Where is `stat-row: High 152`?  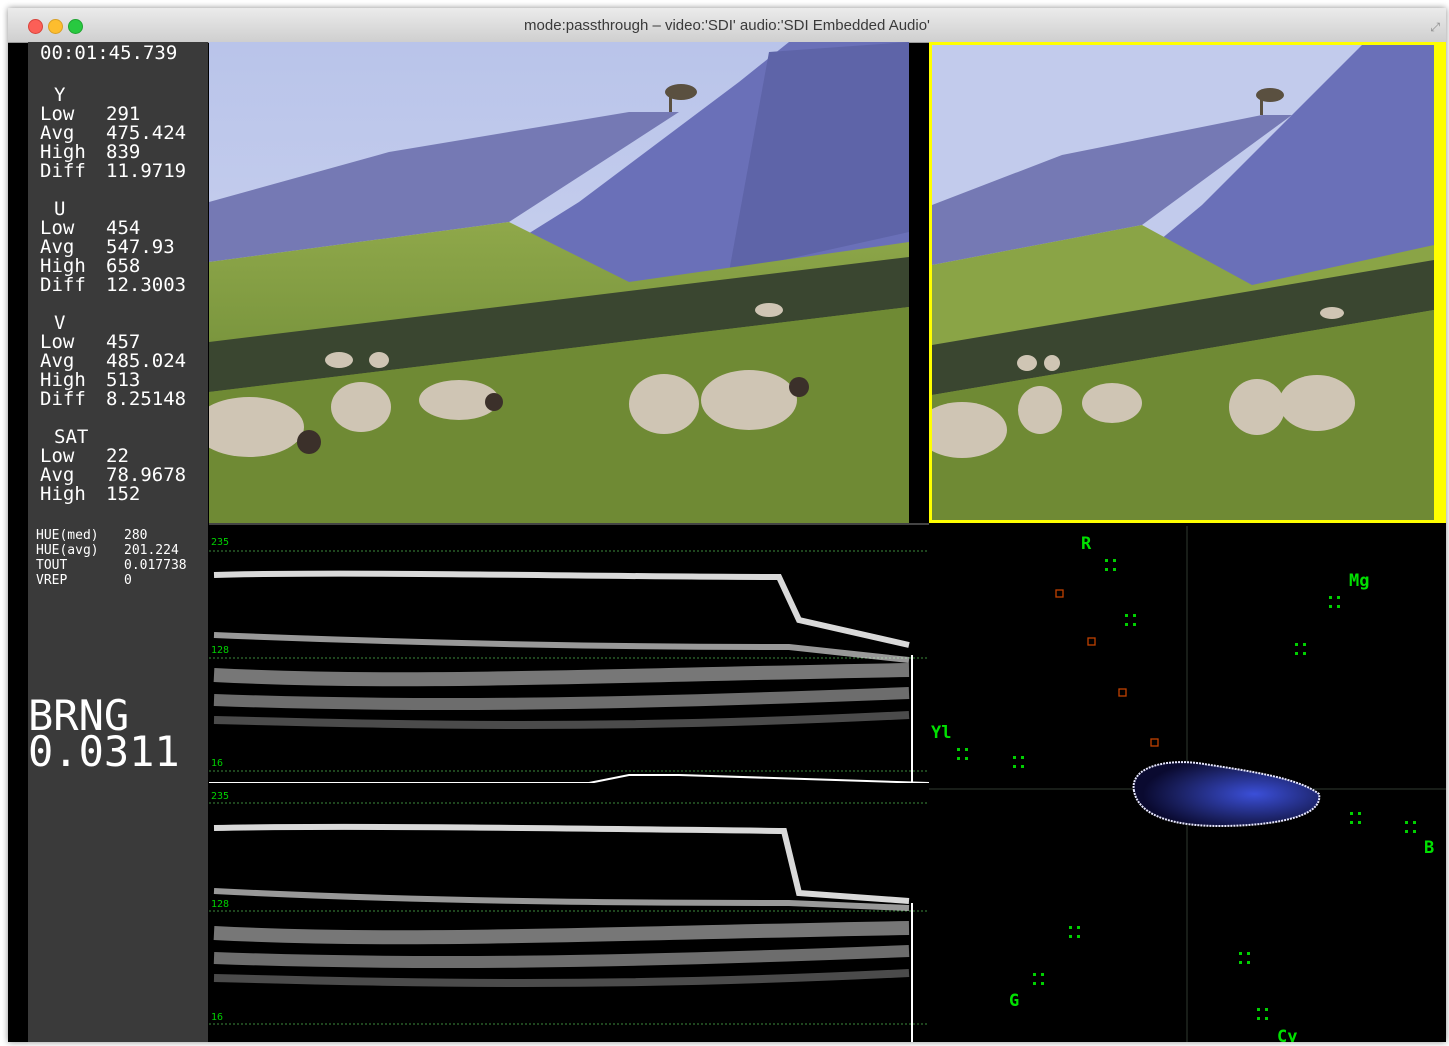
stat-row: High 152 is located at coordinates (90, 494).